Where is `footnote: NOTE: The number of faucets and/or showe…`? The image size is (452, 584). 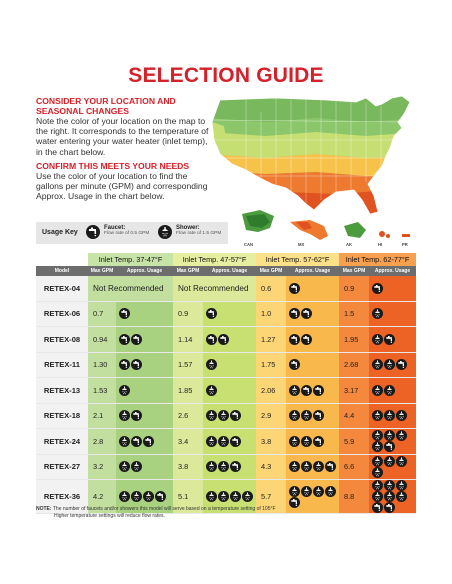
footnote: NOTE: The number of faucets and/or showe… is located at coordinates (231, 513).